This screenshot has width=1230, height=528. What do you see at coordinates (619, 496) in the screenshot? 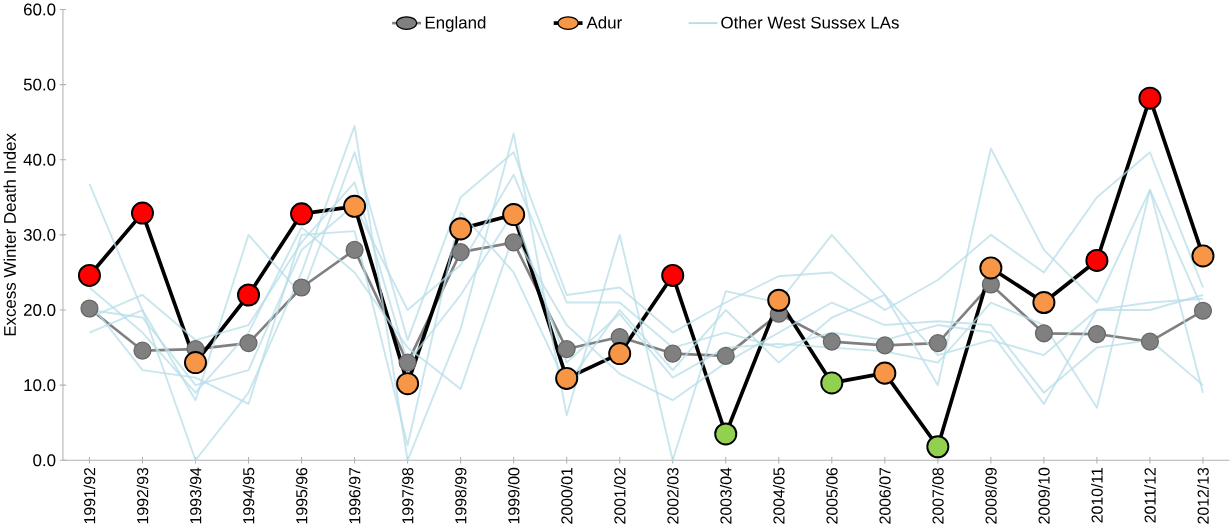
I see `x-tick-label: 2001/02` at bounding box center [619, 496].